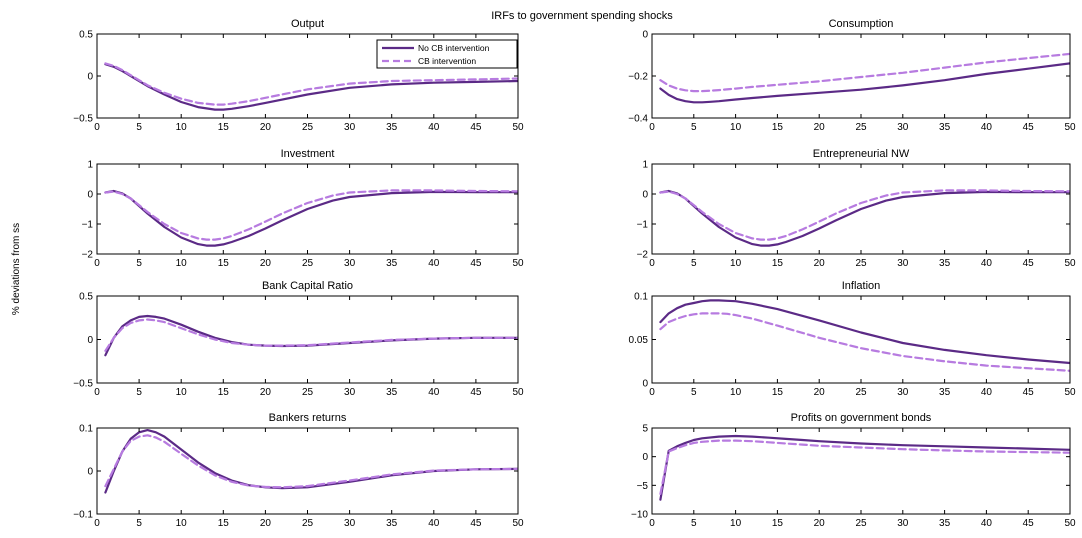 The height and width of the screenshot is (538, 1082). Describe the element at coordinates (454, 48) in the screenshot. I see `legend-label-no-cb: No CB intervention` at that location.